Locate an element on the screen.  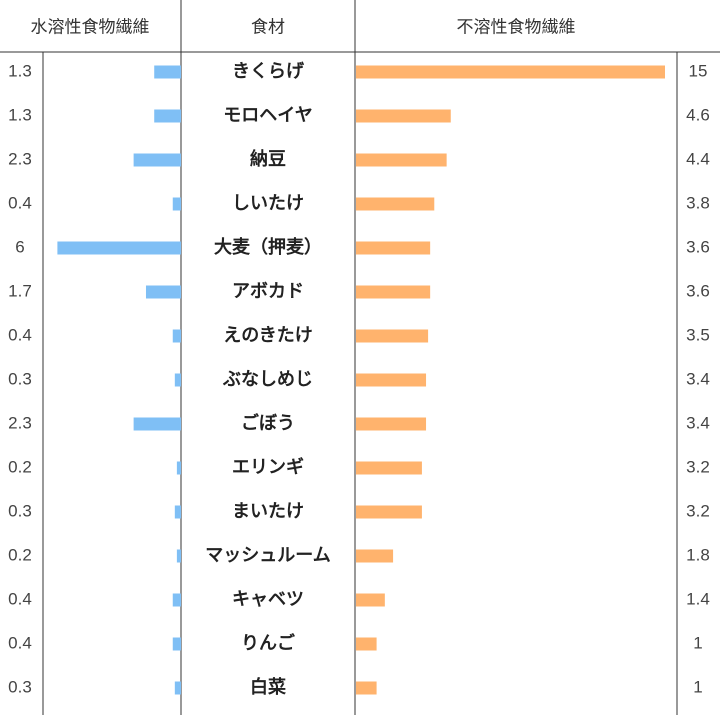
data-label: 4.6 is located at coordinates (698, 114).